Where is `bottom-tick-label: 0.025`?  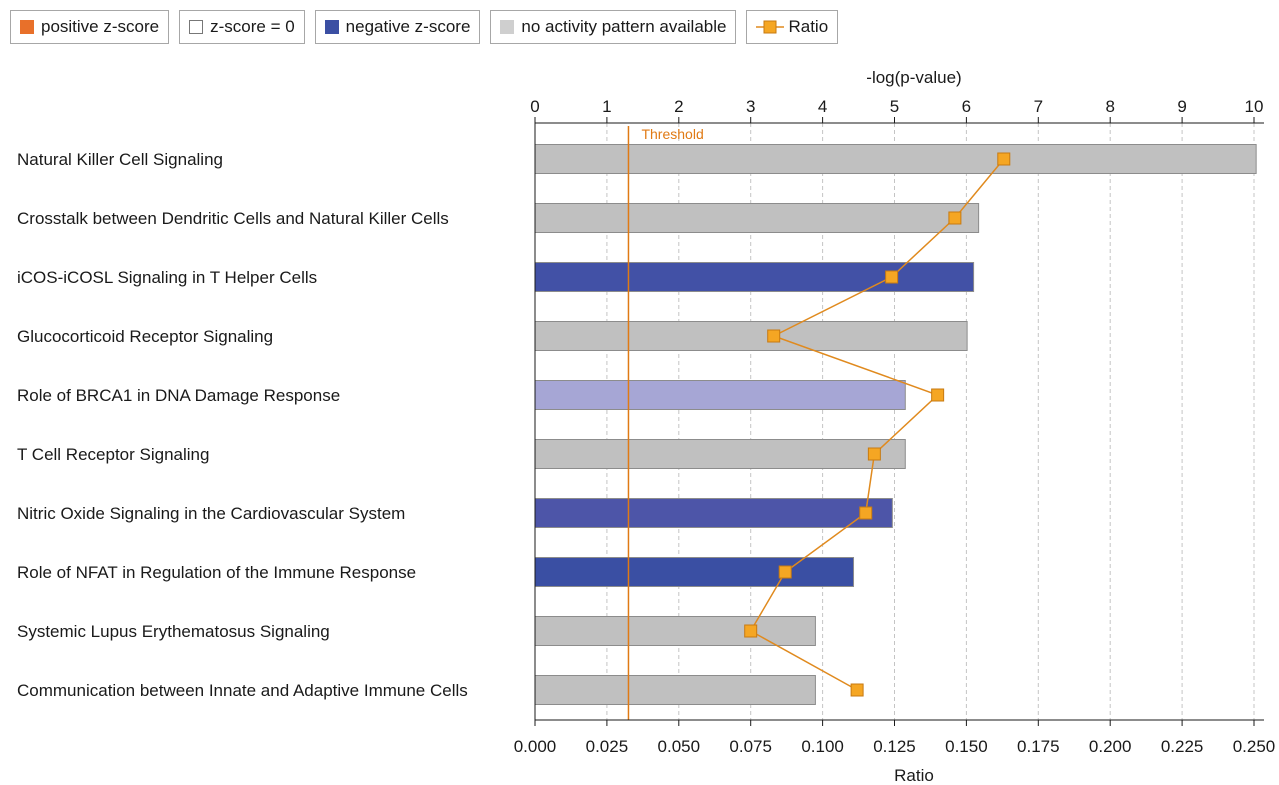 bottom-tick-label: 0.025 is located at coordinates (607, 746).